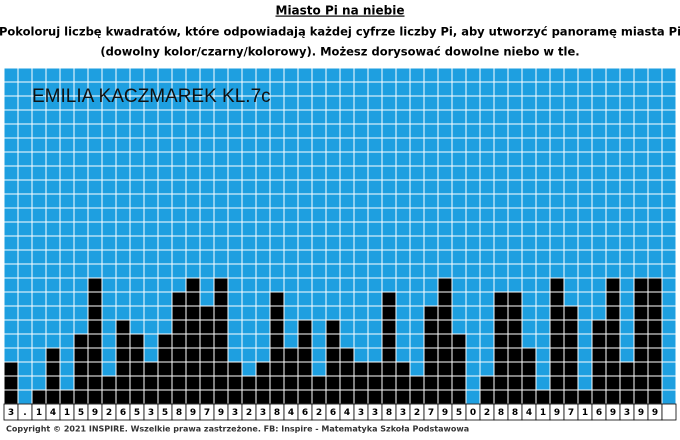 This screenshot has width=680, height=440. What do you see at coordinates (473, 413) in the screenshot?
I see `digit-label: 0` at bounding box center [473, 413].